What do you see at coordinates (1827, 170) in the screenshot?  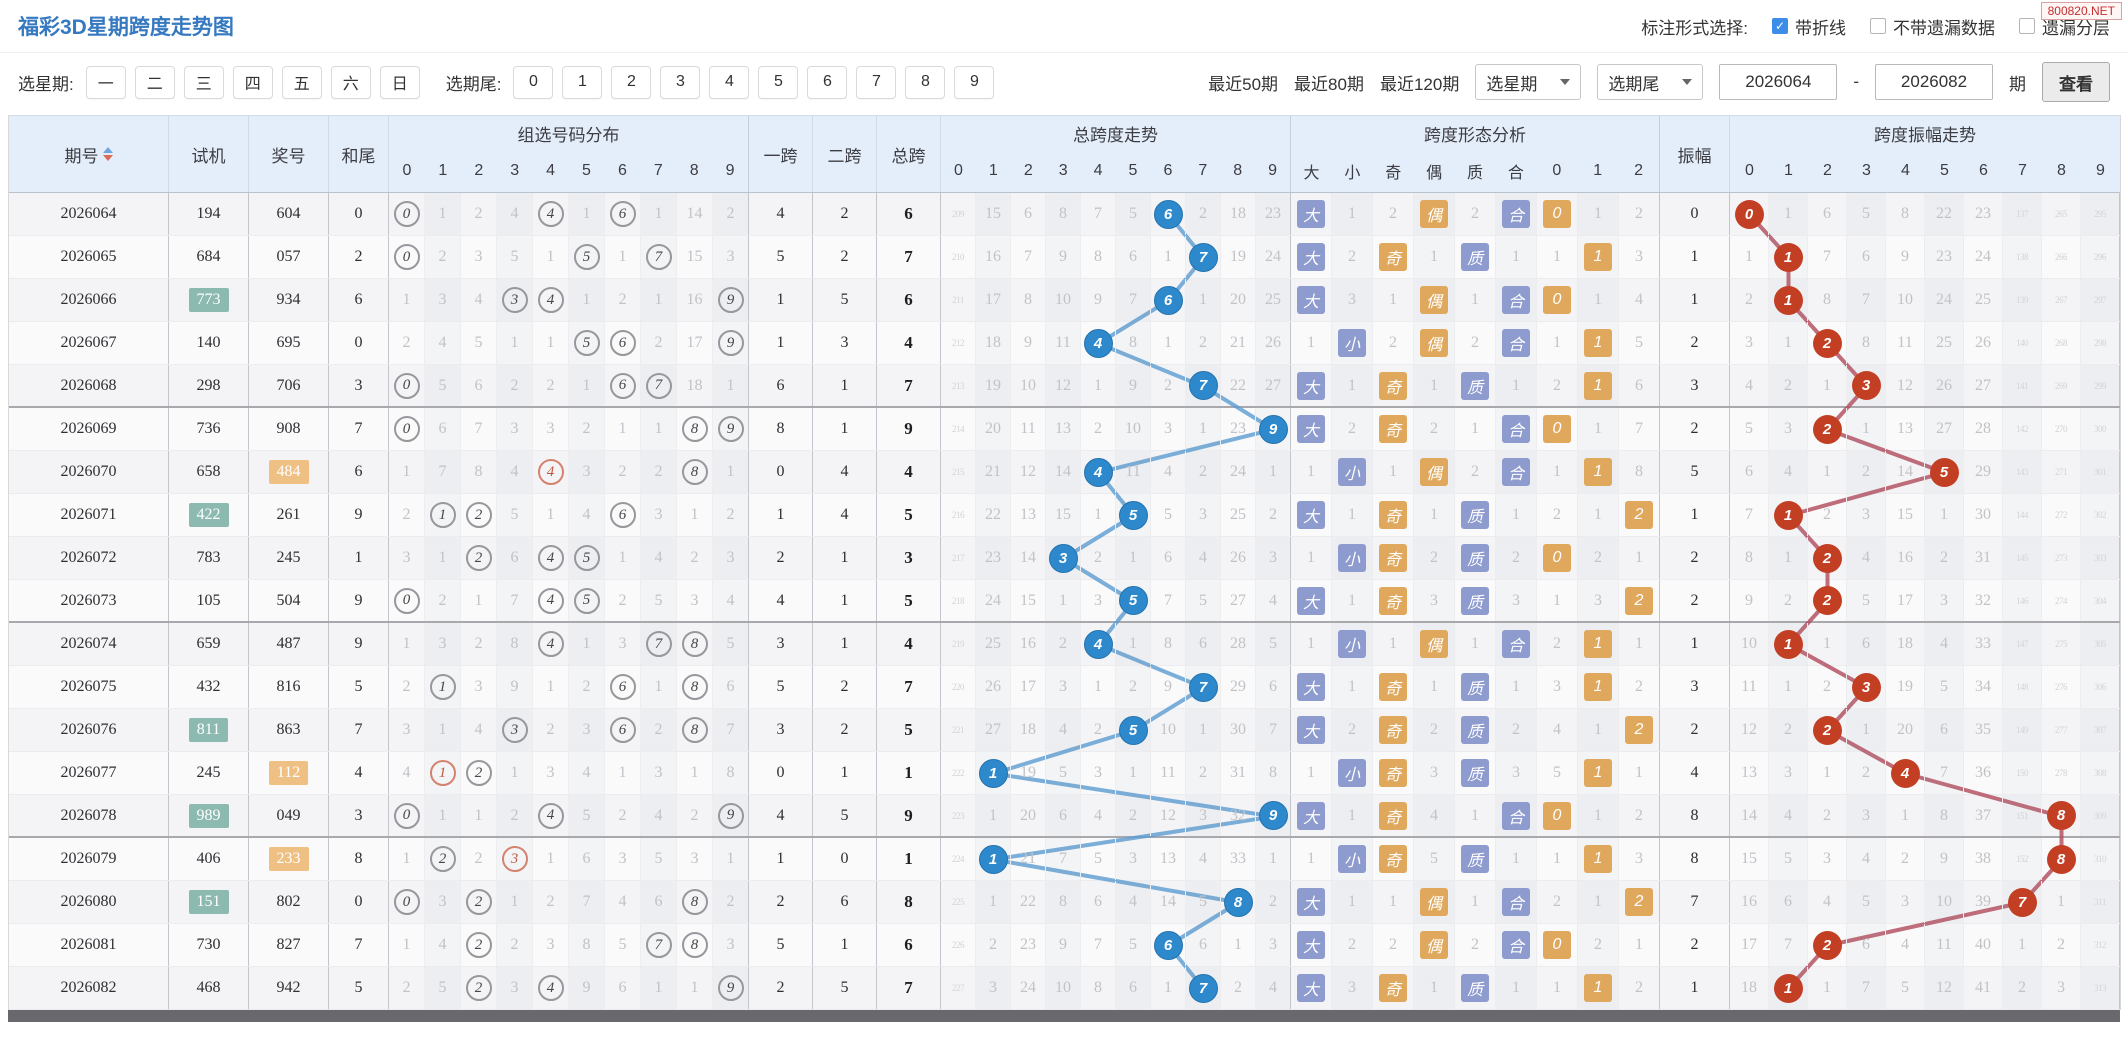 I see `amp-digit-header: 2` at bounding box center [1827, 170].